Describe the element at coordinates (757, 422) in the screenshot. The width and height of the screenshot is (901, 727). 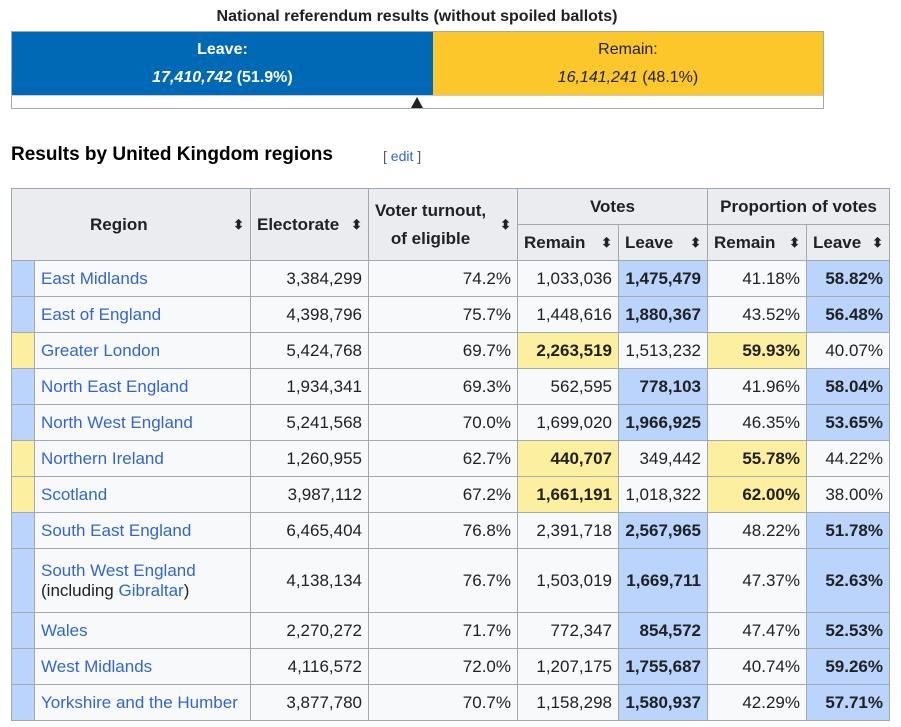
I see `remain-pct-cell: 46.35%` at that location.